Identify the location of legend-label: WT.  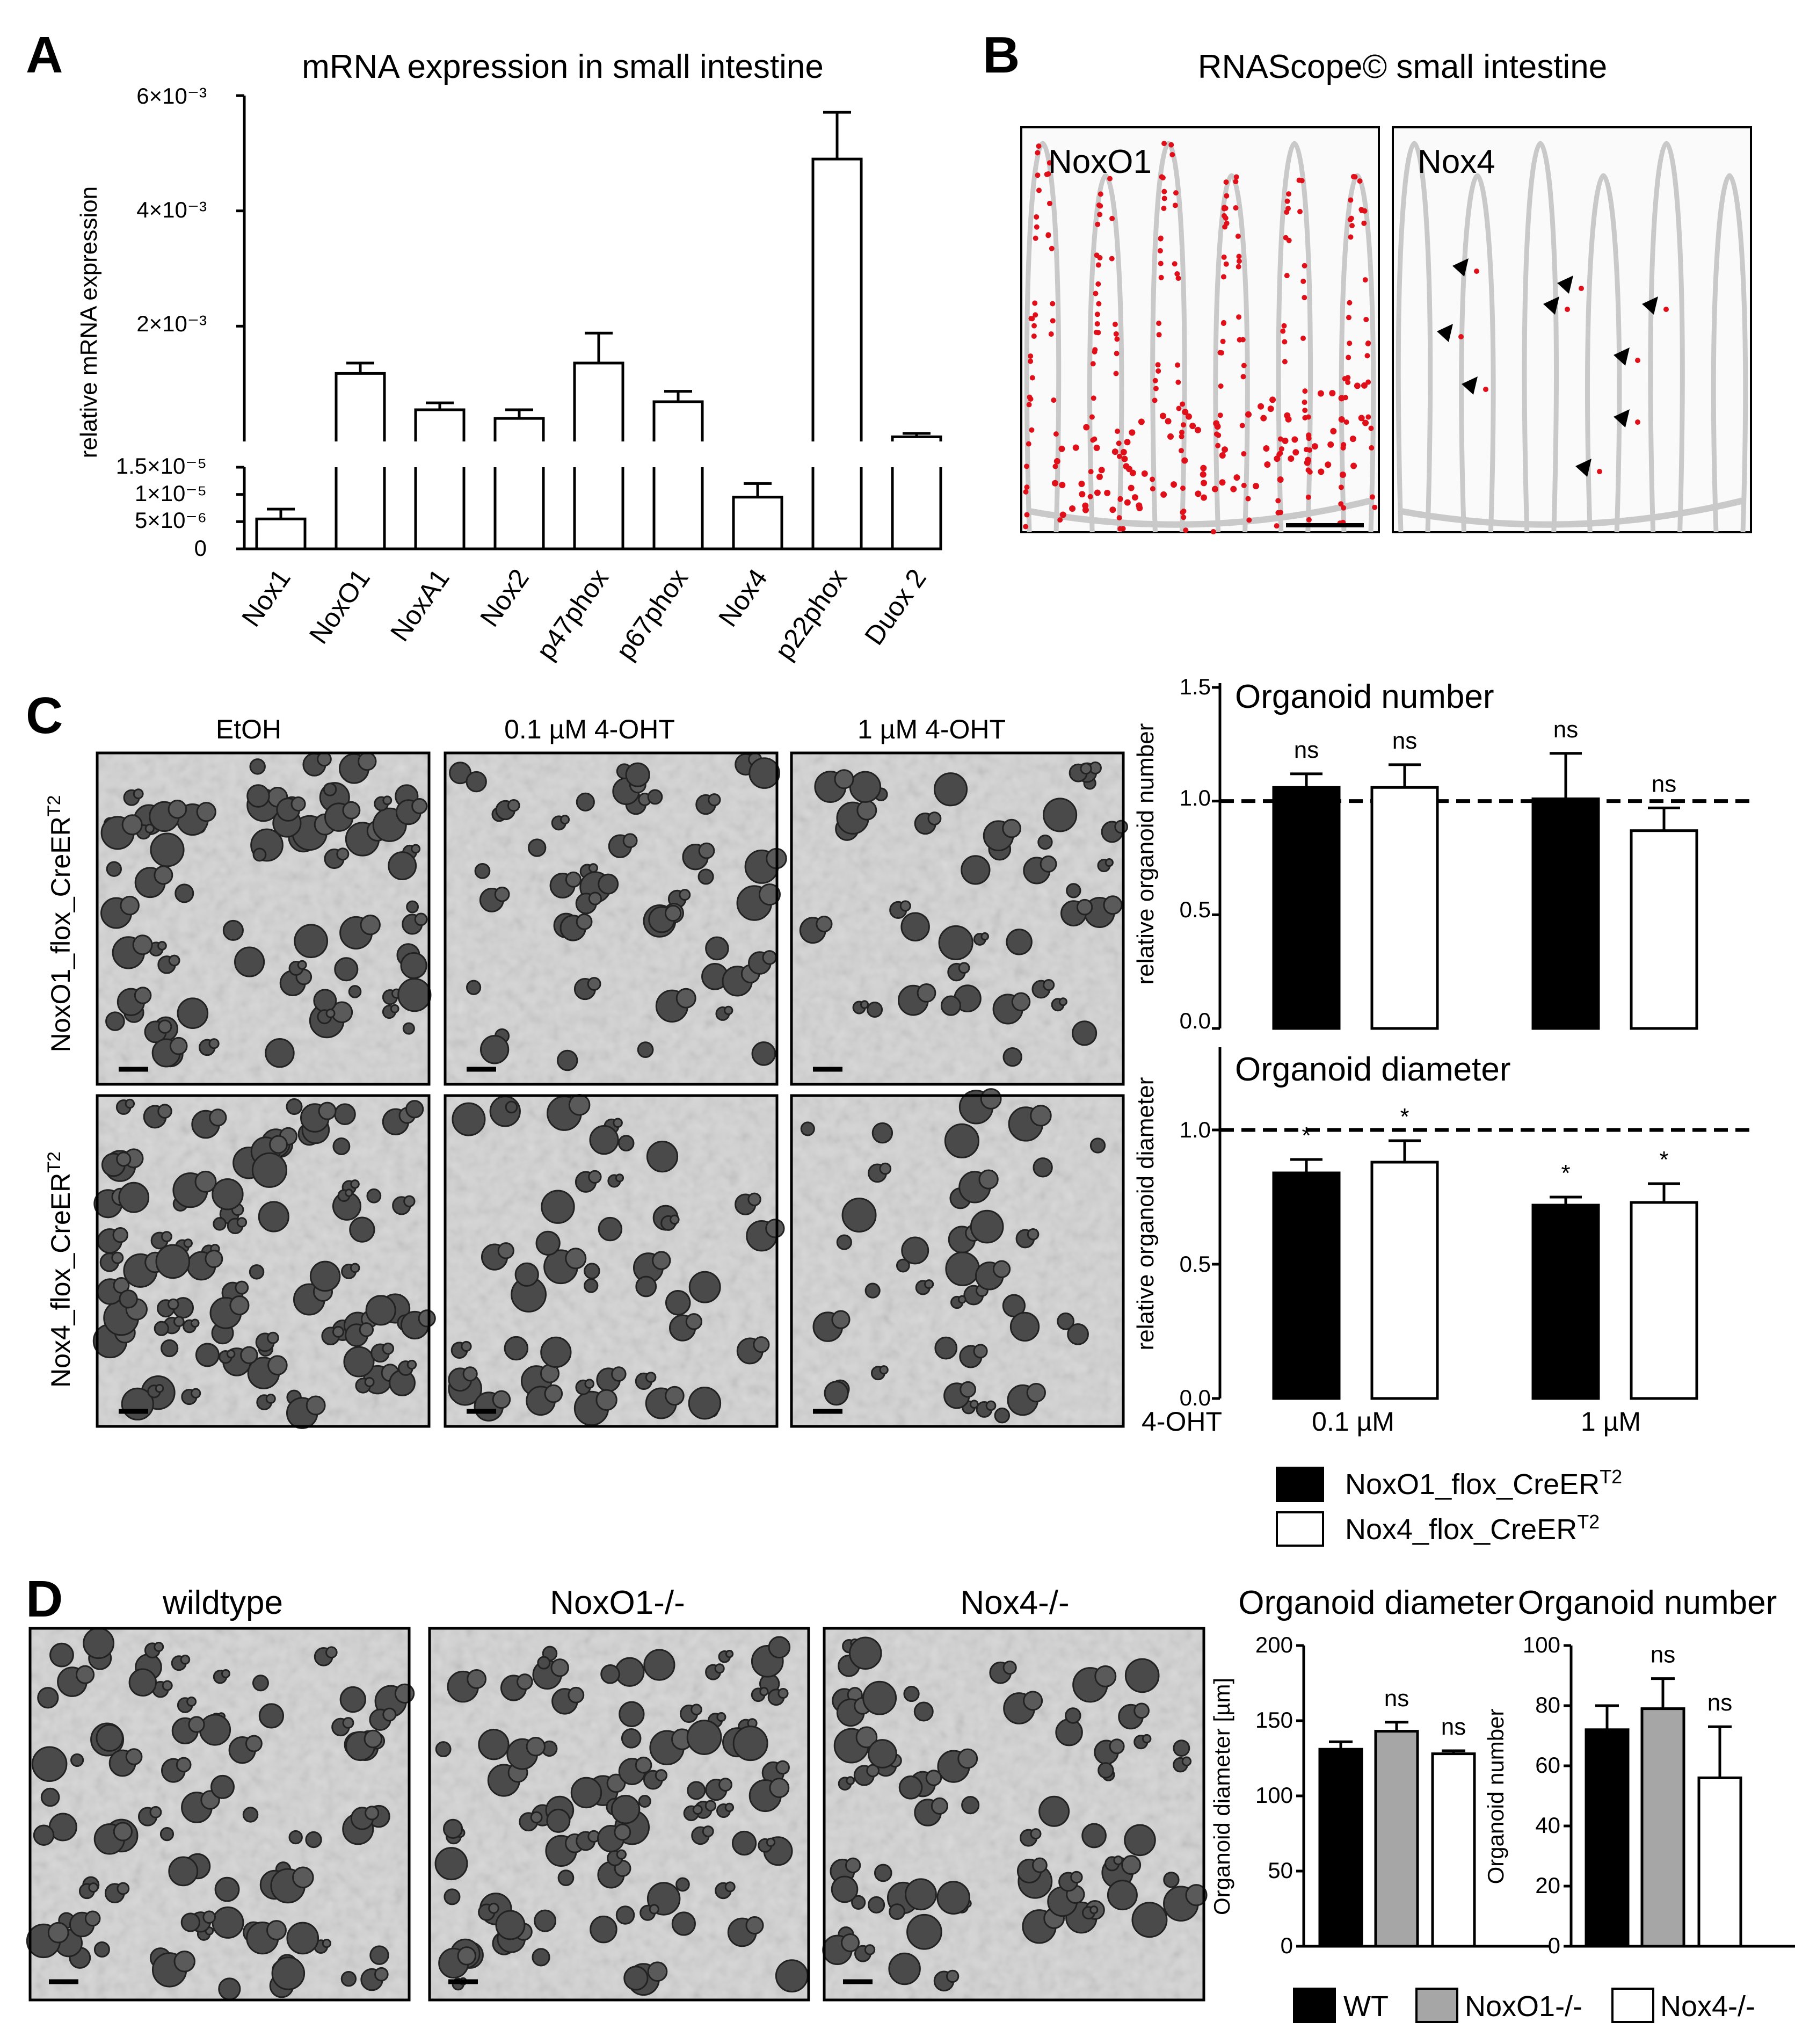
(1366, 2006).